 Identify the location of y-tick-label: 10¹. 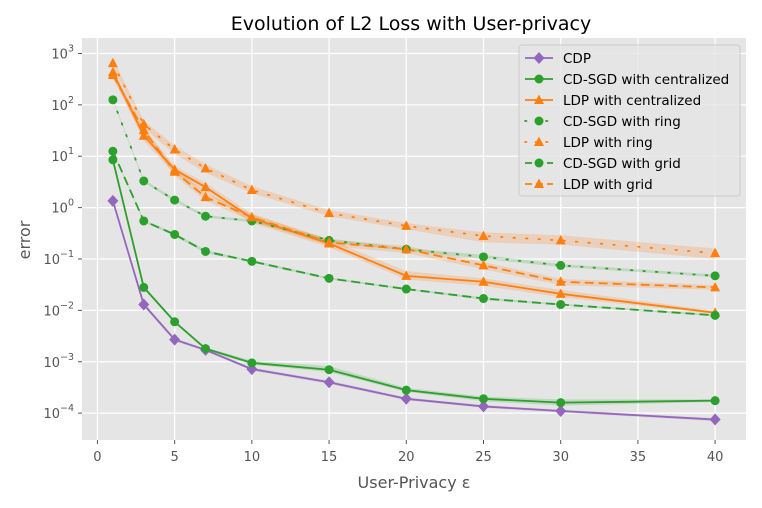
(62, 155).